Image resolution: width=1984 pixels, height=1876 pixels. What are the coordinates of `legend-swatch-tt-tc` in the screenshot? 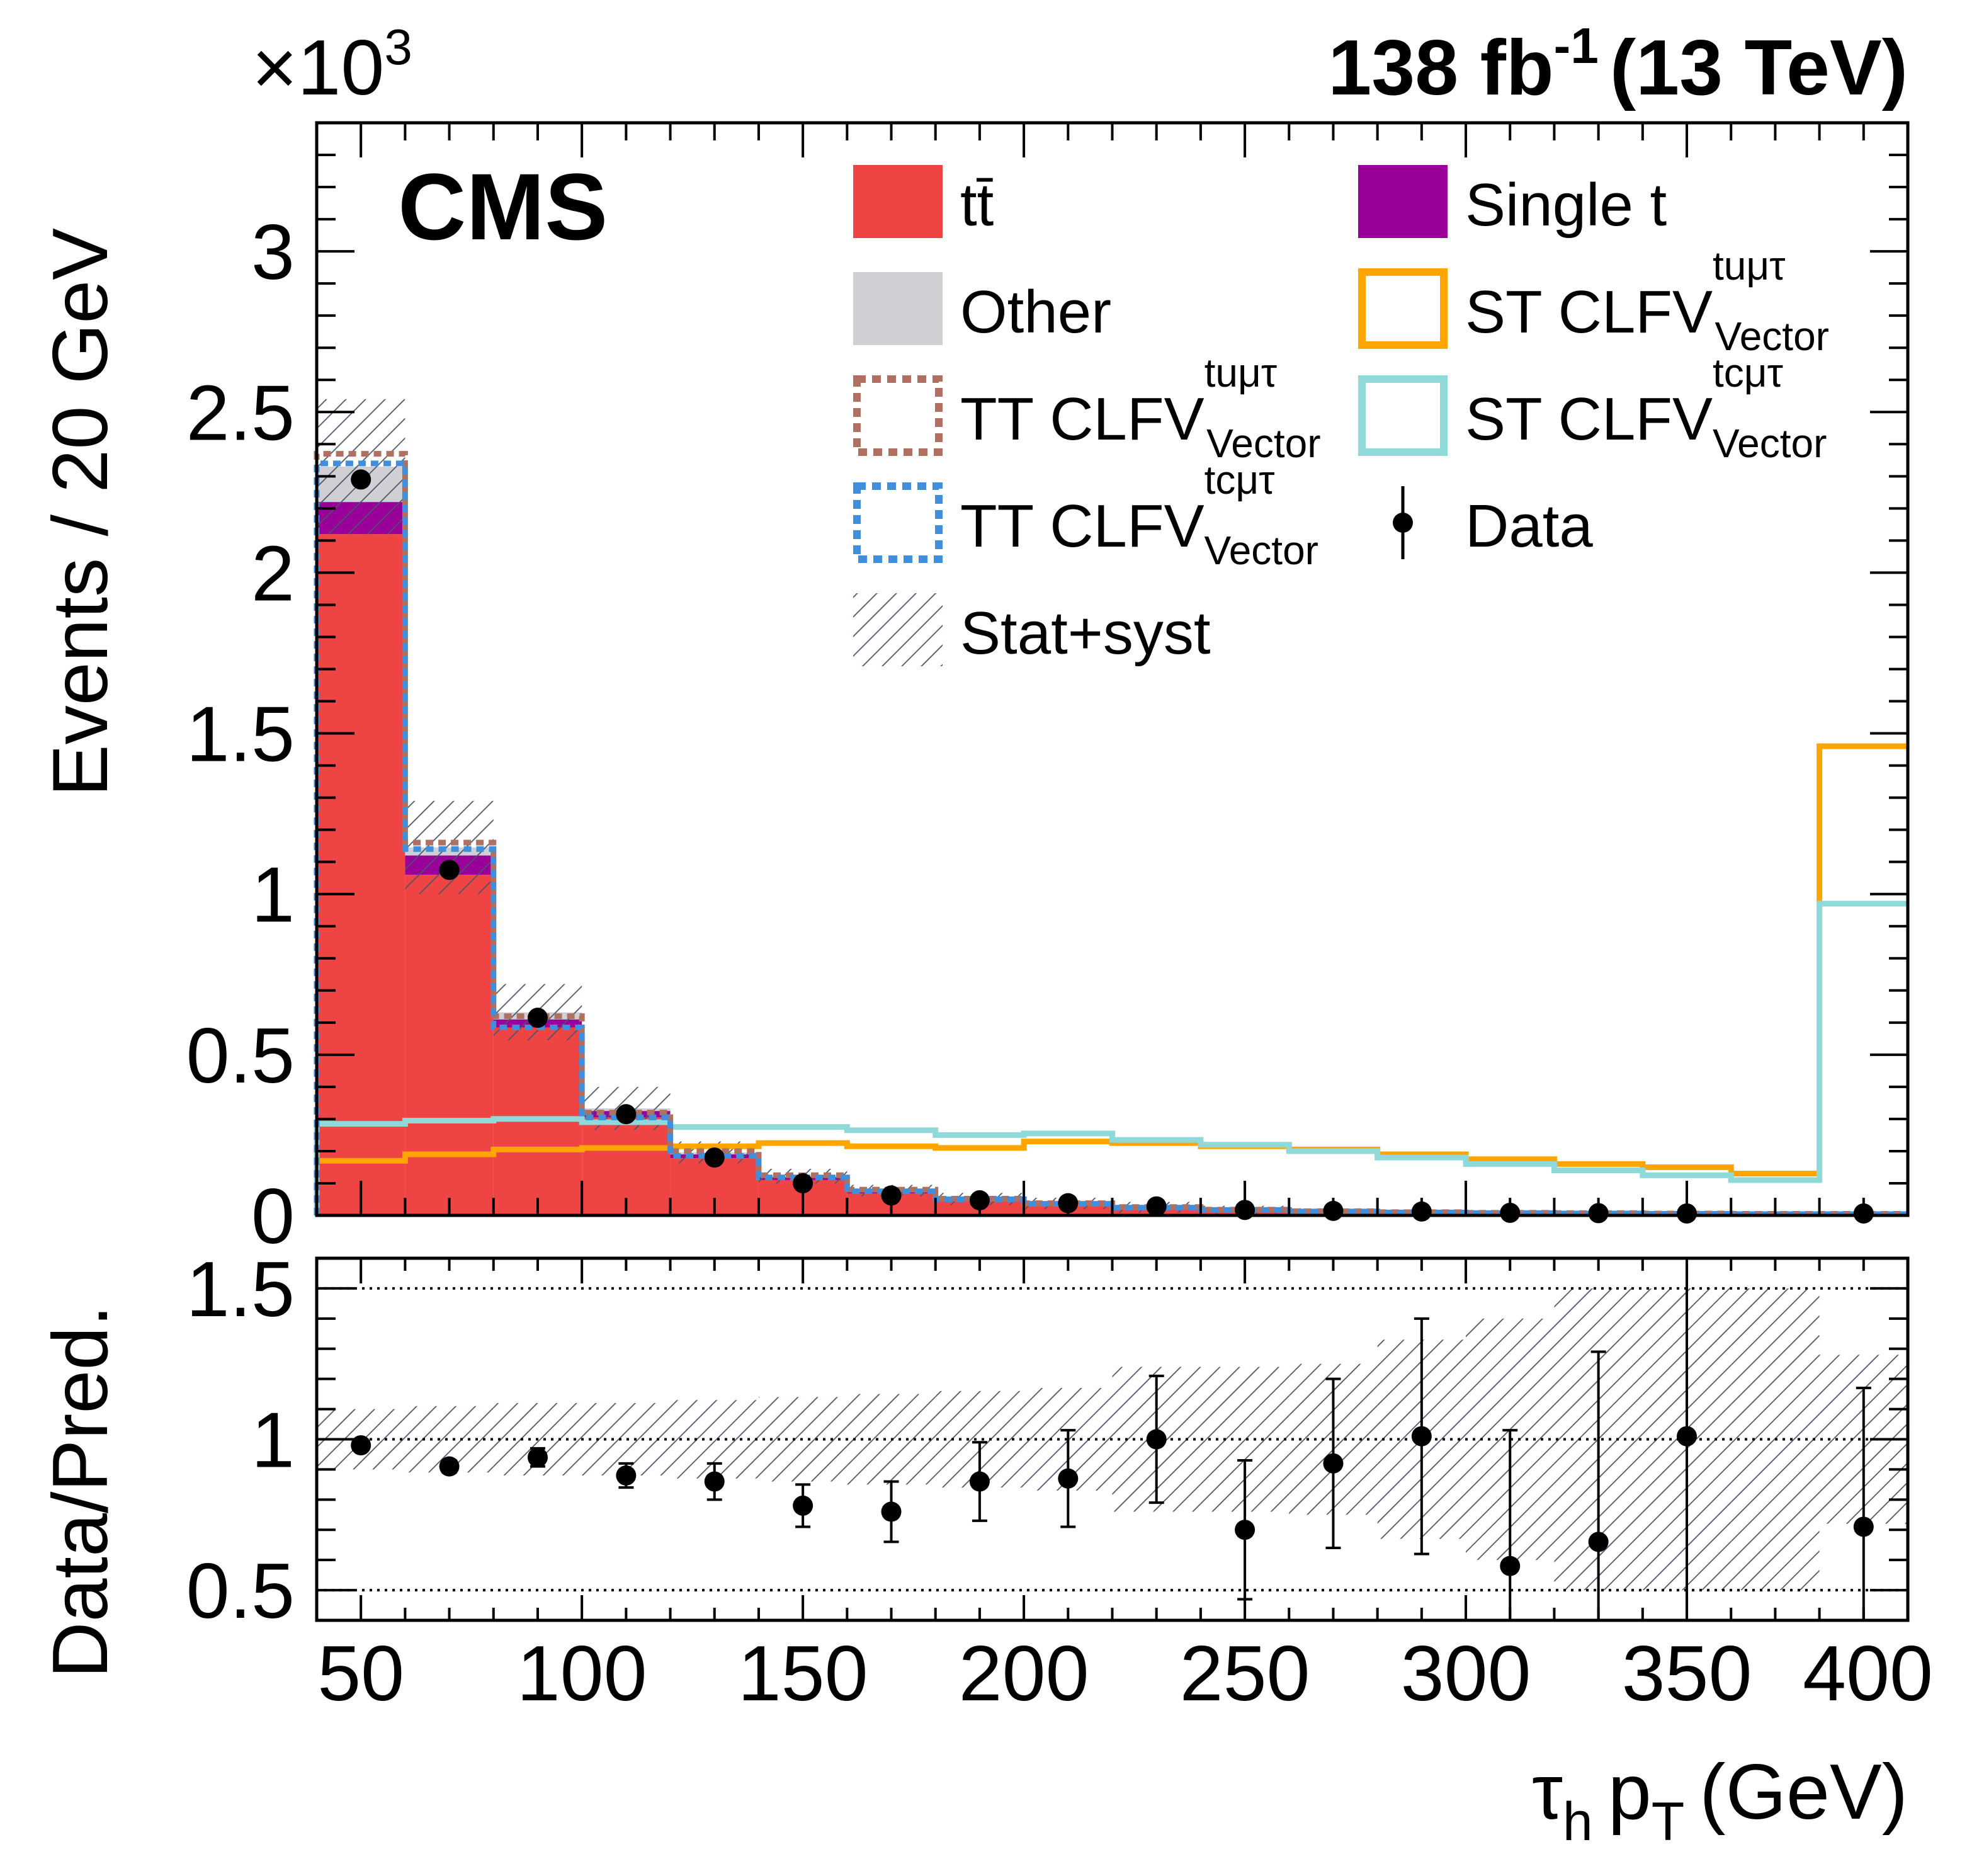 It's located at (898, 522).